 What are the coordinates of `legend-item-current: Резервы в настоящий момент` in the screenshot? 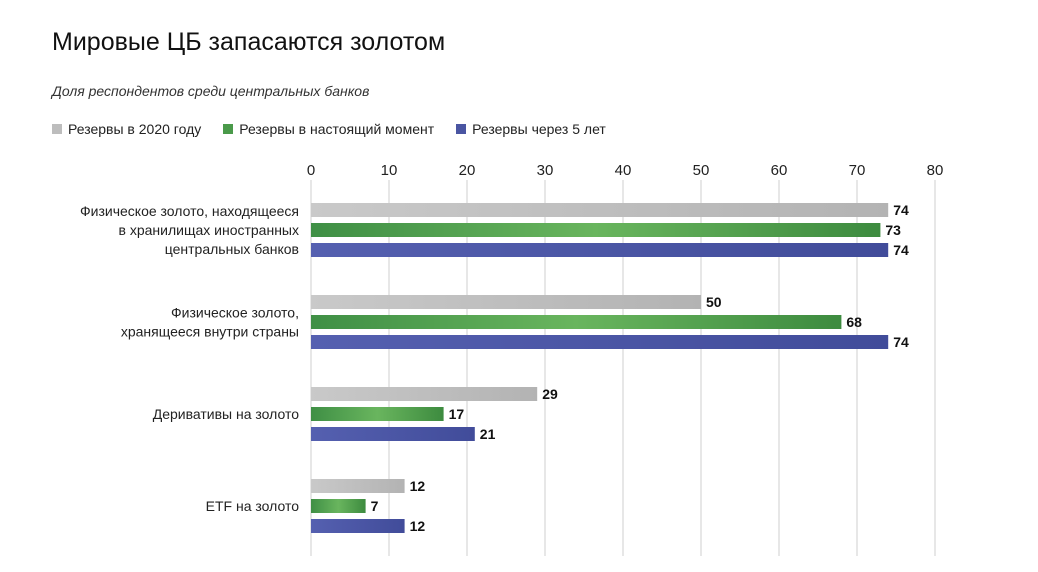 It's located at (328, 129).